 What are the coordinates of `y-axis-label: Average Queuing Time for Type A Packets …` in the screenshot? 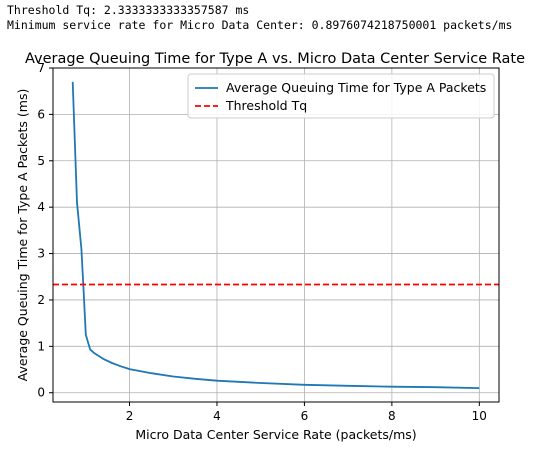 It's located at (22, 235).